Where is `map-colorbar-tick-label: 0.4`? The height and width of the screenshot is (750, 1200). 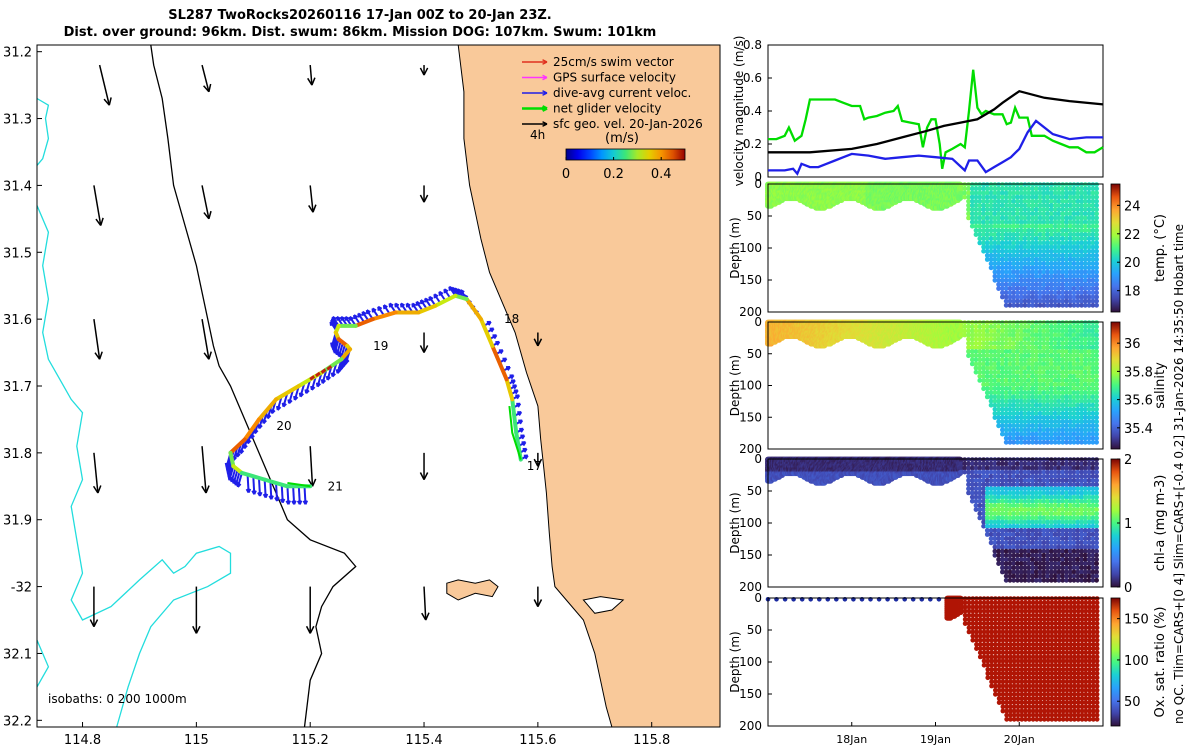 map-colorbar-tick-label: 0.4 is located at coordinates (661, 174).